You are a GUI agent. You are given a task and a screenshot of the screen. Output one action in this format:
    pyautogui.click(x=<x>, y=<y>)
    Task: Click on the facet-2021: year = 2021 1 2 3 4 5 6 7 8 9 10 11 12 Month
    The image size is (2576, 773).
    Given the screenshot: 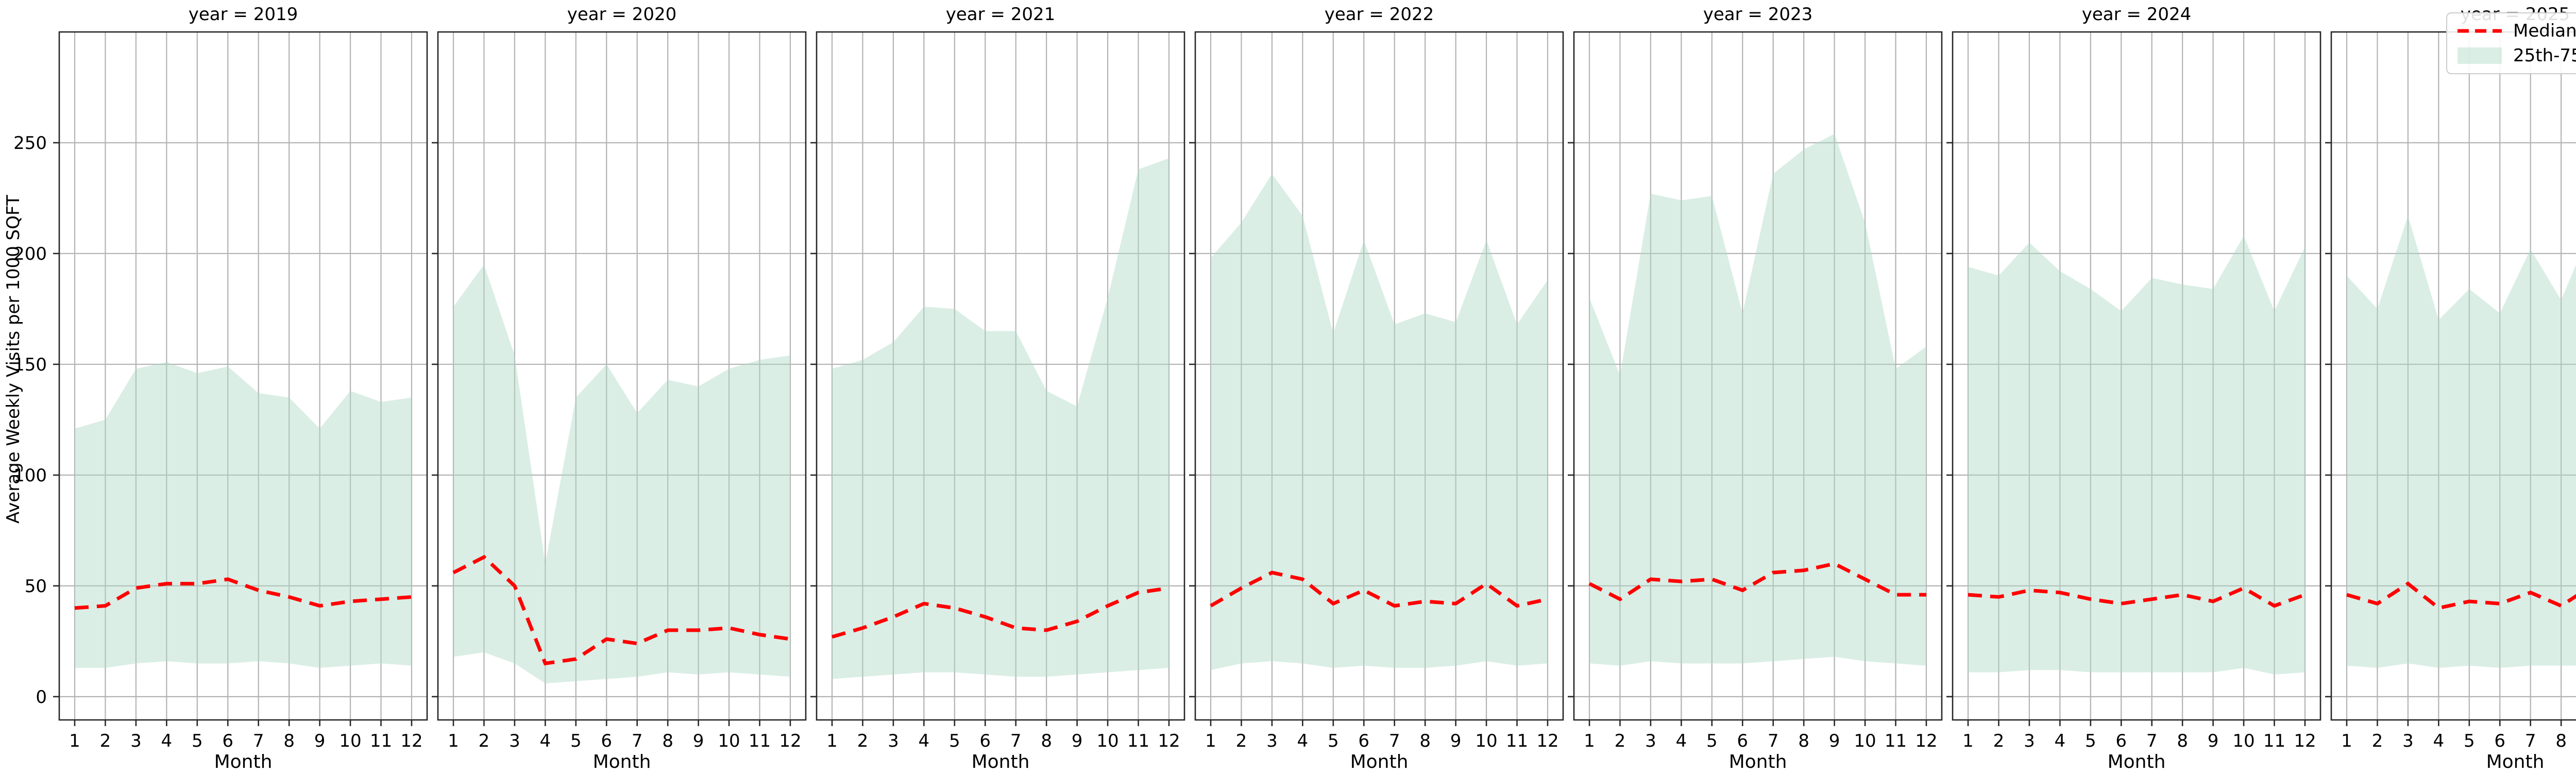 What is the action you would take?
    pyautogui.click(x=998, y=386)
    